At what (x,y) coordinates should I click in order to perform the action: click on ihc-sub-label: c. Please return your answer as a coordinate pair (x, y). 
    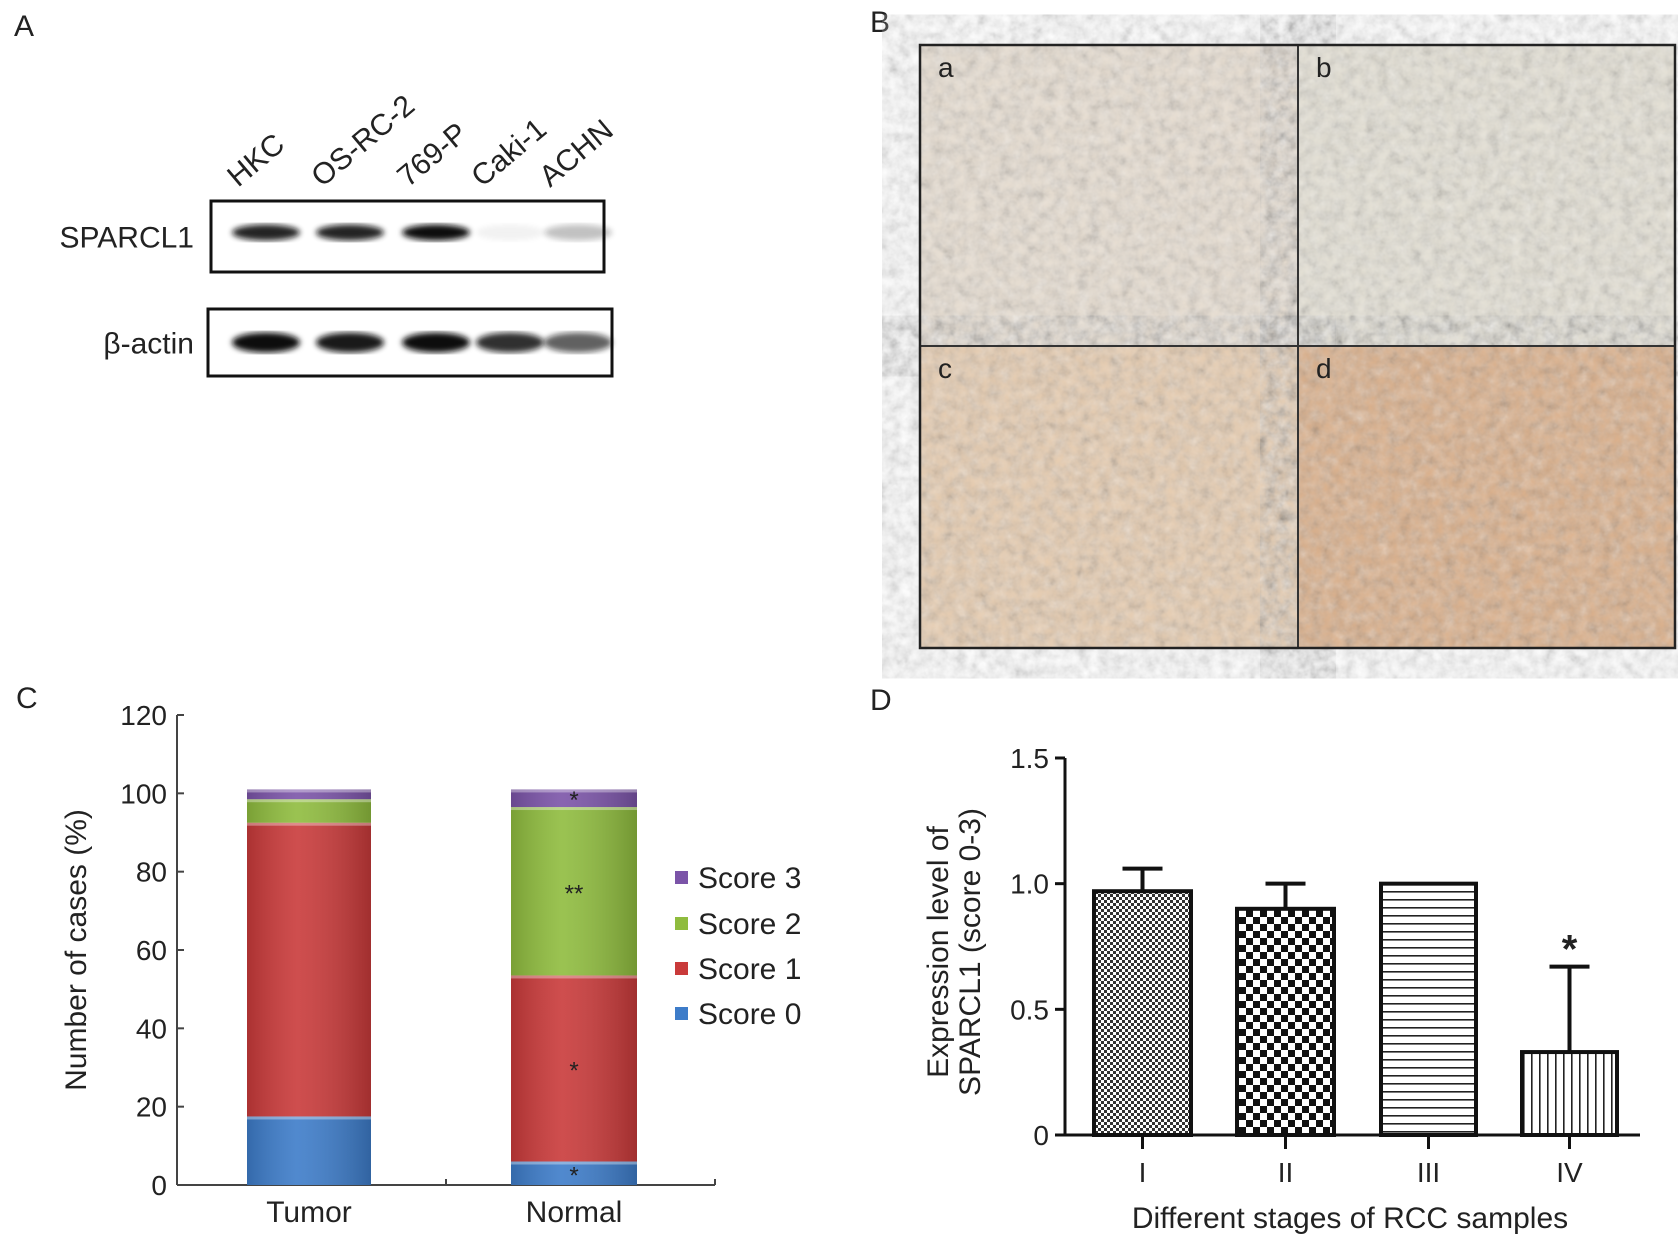
    Looking at the image, I should click on (945, 368).